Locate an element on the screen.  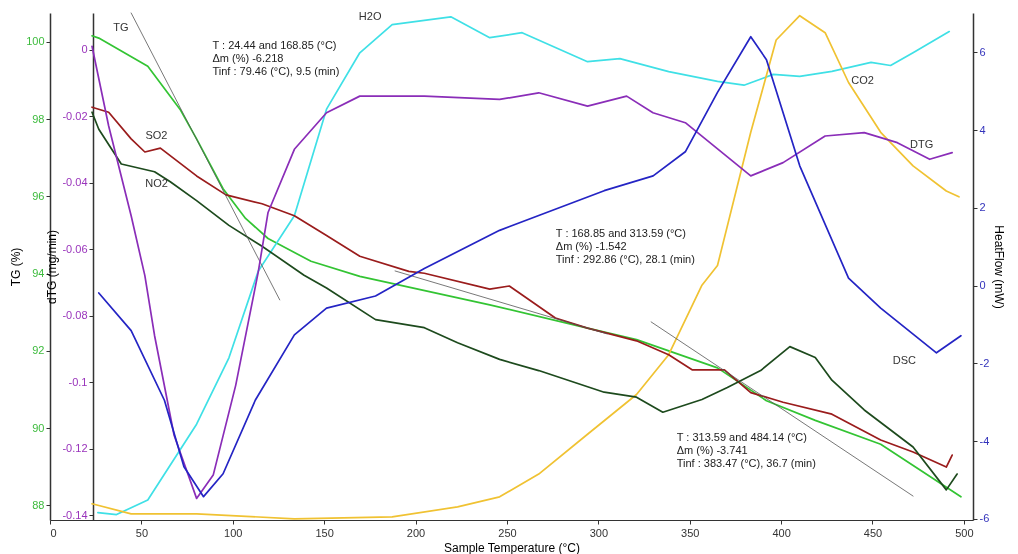
y2-tick-label: 4 is located at coordinates (982, 129).